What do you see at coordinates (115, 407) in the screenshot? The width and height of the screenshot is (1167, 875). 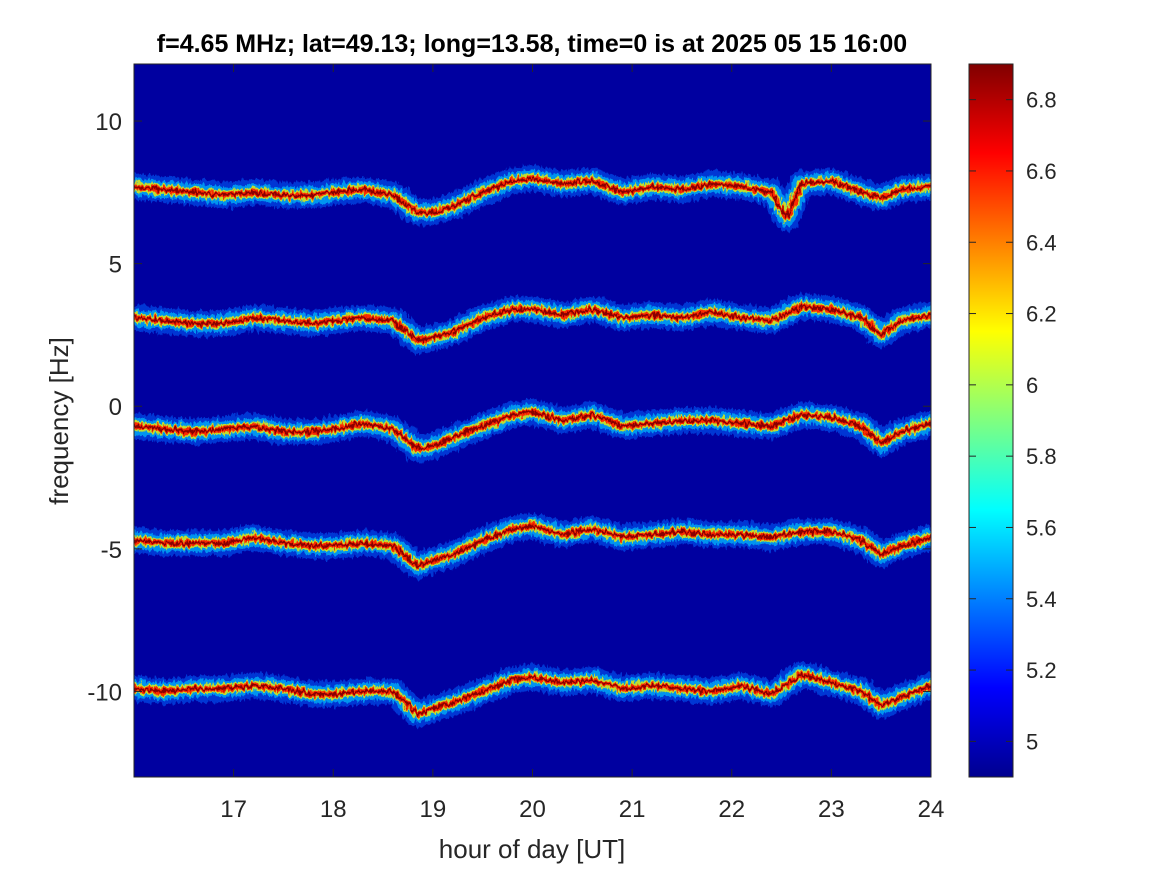 I see `y-tick-label: 0` at bounding box center [115, 407].